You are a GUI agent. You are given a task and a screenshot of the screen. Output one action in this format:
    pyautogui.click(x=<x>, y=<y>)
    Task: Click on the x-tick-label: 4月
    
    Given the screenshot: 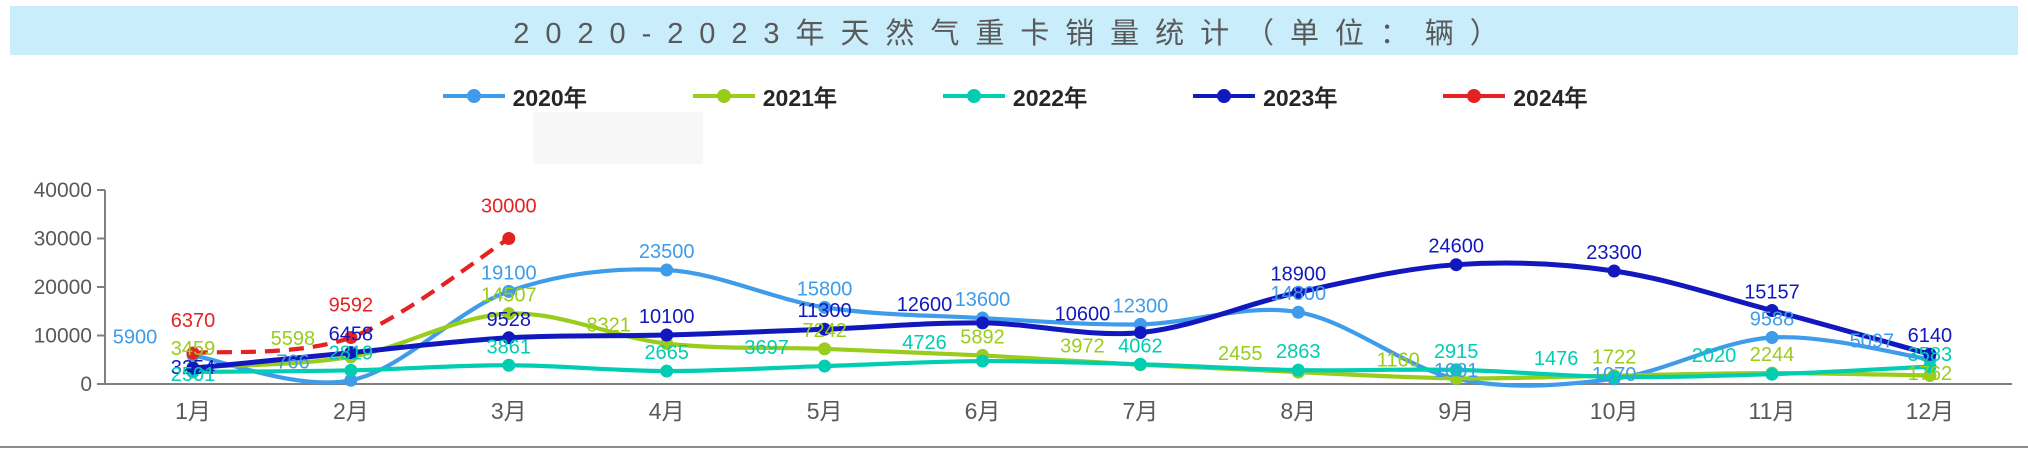 What is the action you would take?
    pyautogui.click(x=667, y=411)
    